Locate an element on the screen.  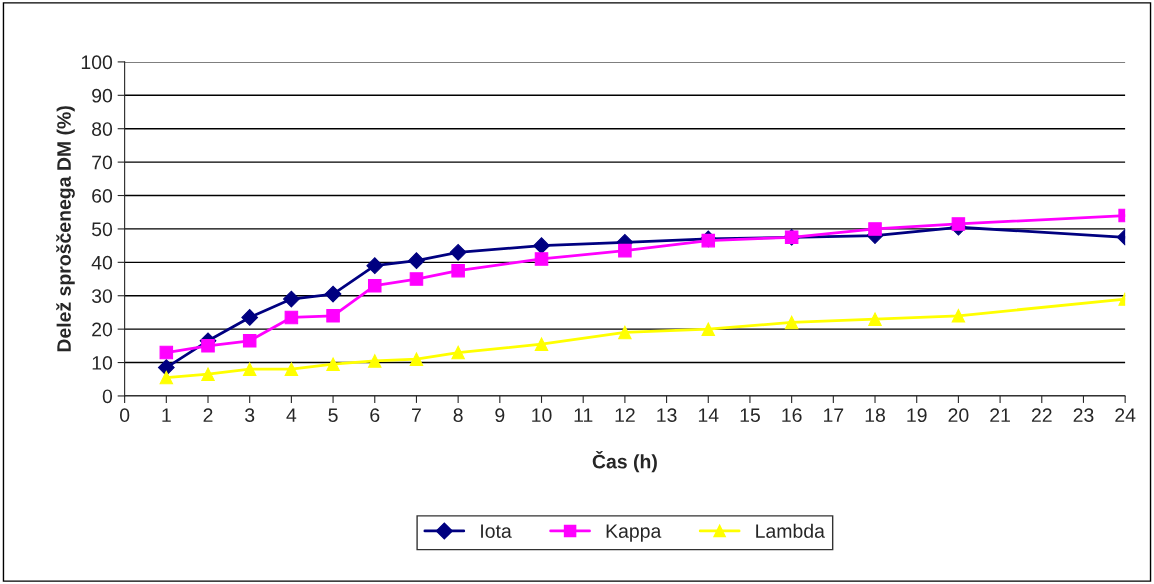
y-tick-label: 100 is located at coordinates (97, 62).